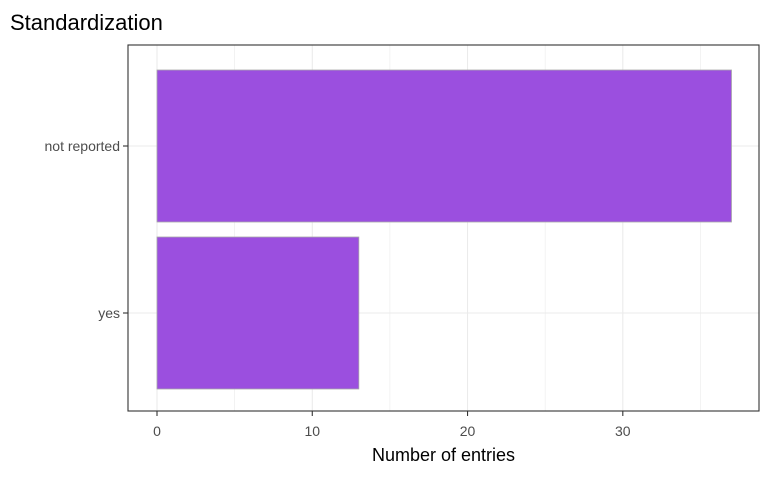 This screenshot has width=770, height=480. I want to click on y-tick-label: not reported, so click(83, 146).